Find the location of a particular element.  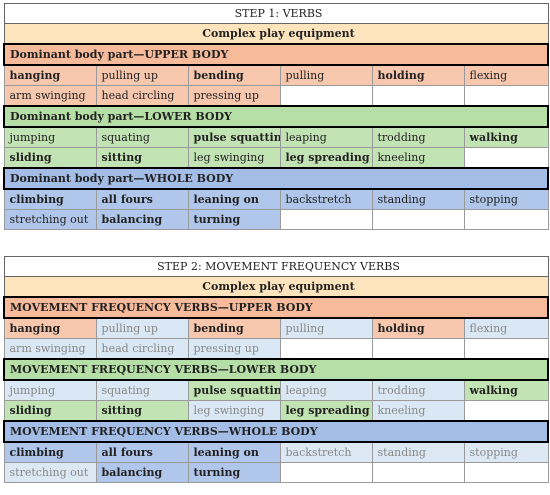

step2-lower-body-header: MOVEMENT FREQUENCY VERBS—LOWER BODY is located at coordinates (276, 369).